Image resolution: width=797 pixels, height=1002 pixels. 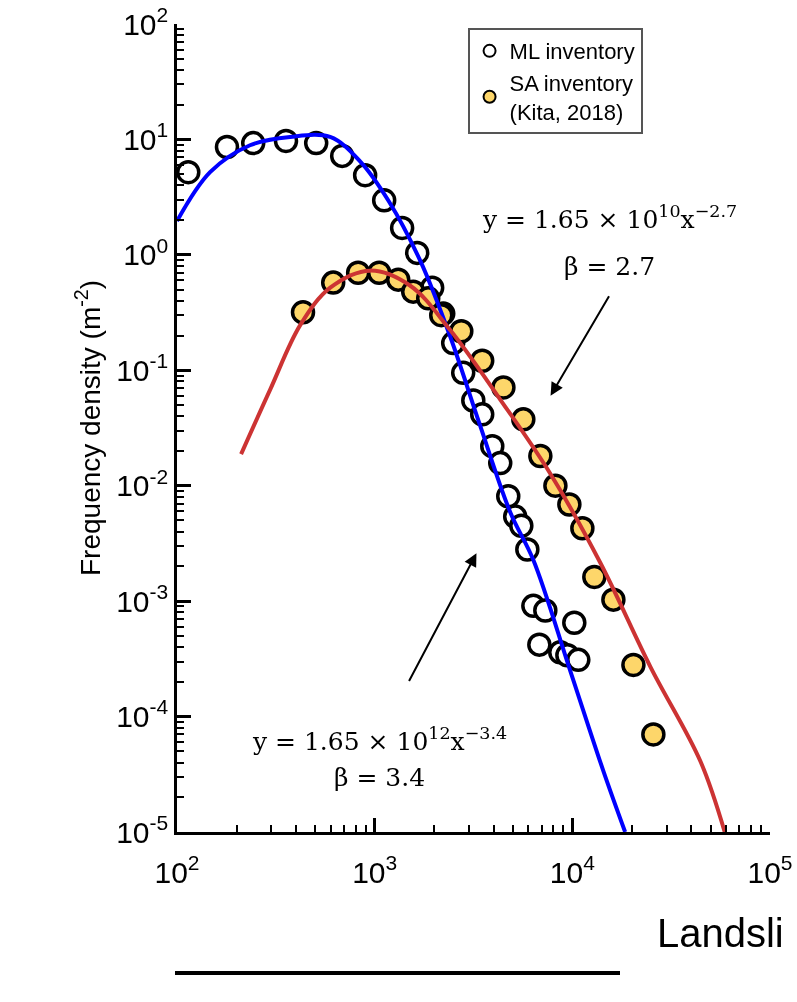 What do you see at coordinates (146, 137) in the screenshot?
I see `y-tick-label: 10$^{1}$` at bounding box center [146, 137].